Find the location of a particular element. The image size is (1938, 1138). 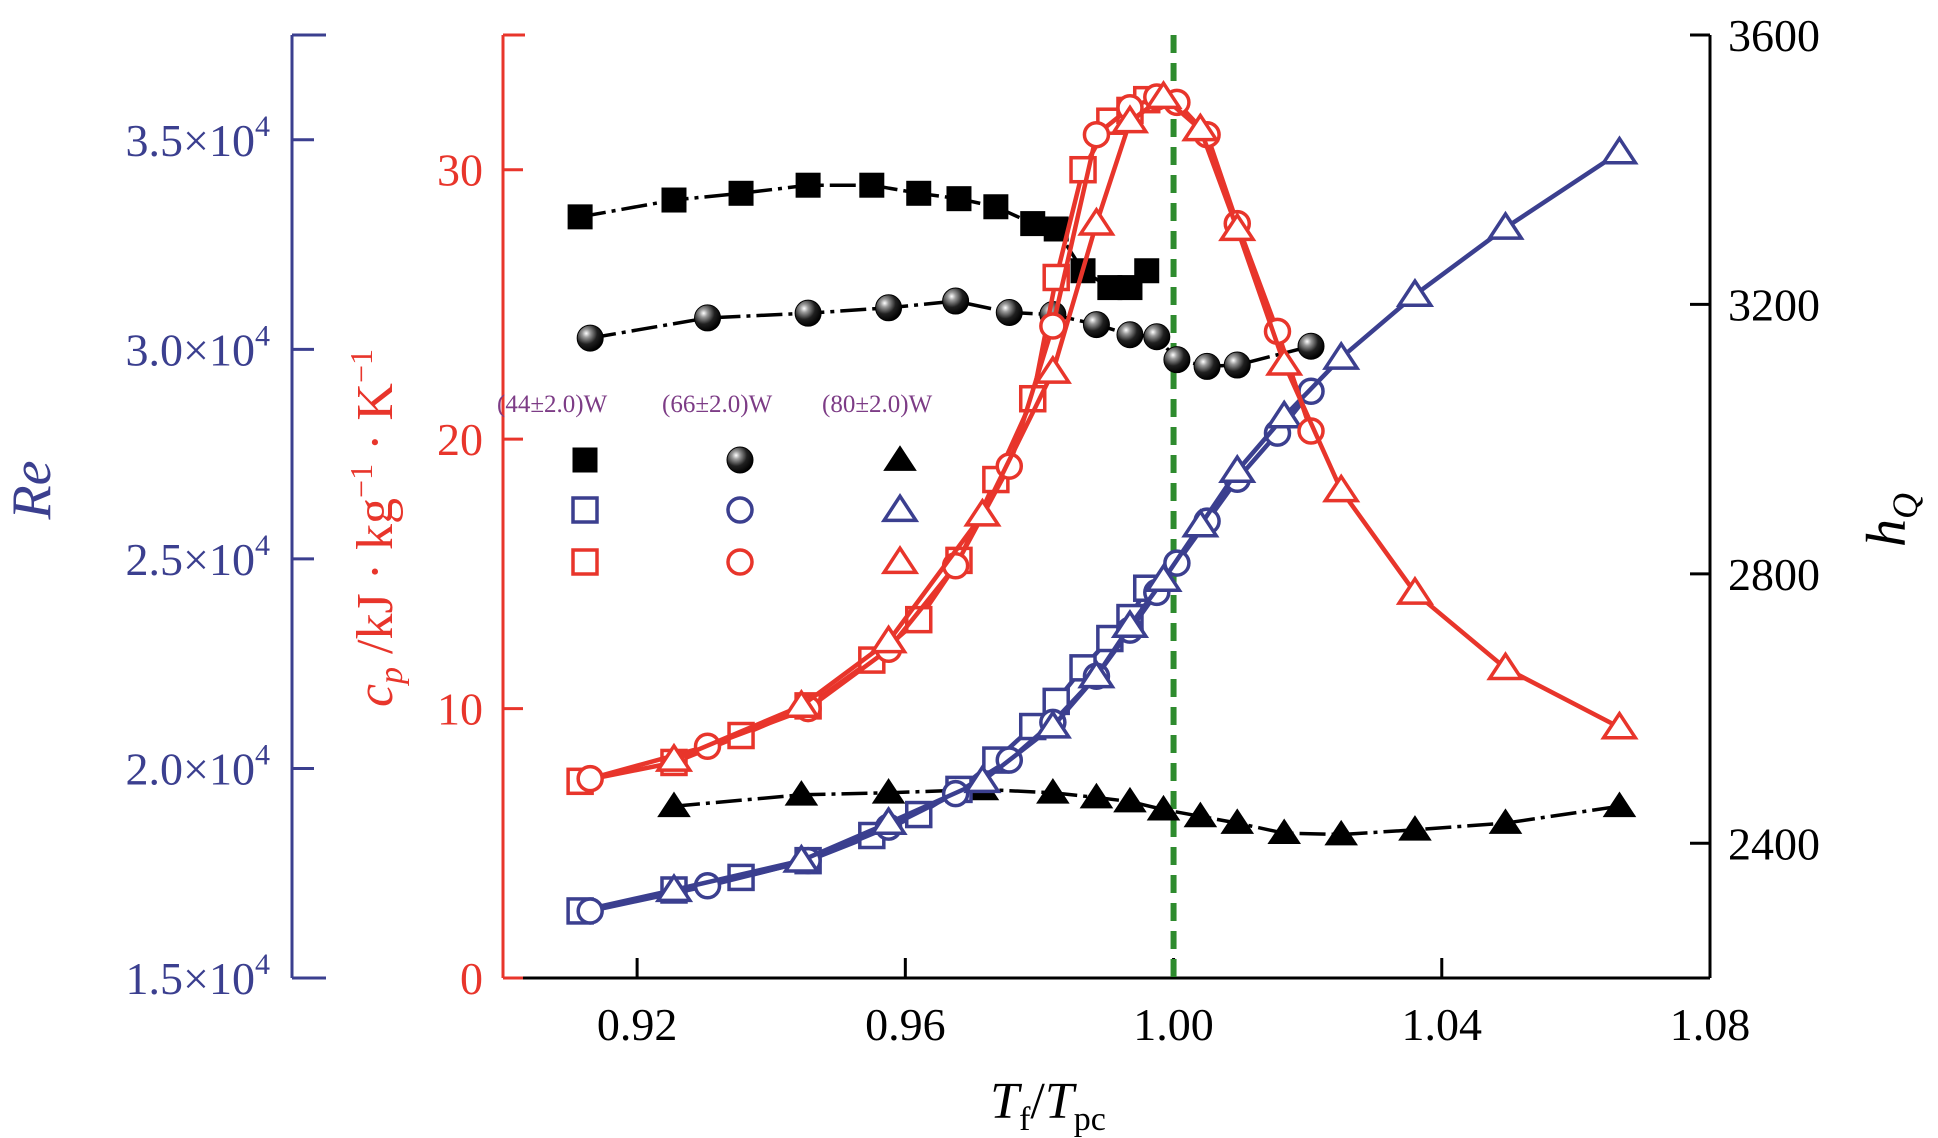

x-tick-label: 1.08 is located at coordinates (1710, 1024).